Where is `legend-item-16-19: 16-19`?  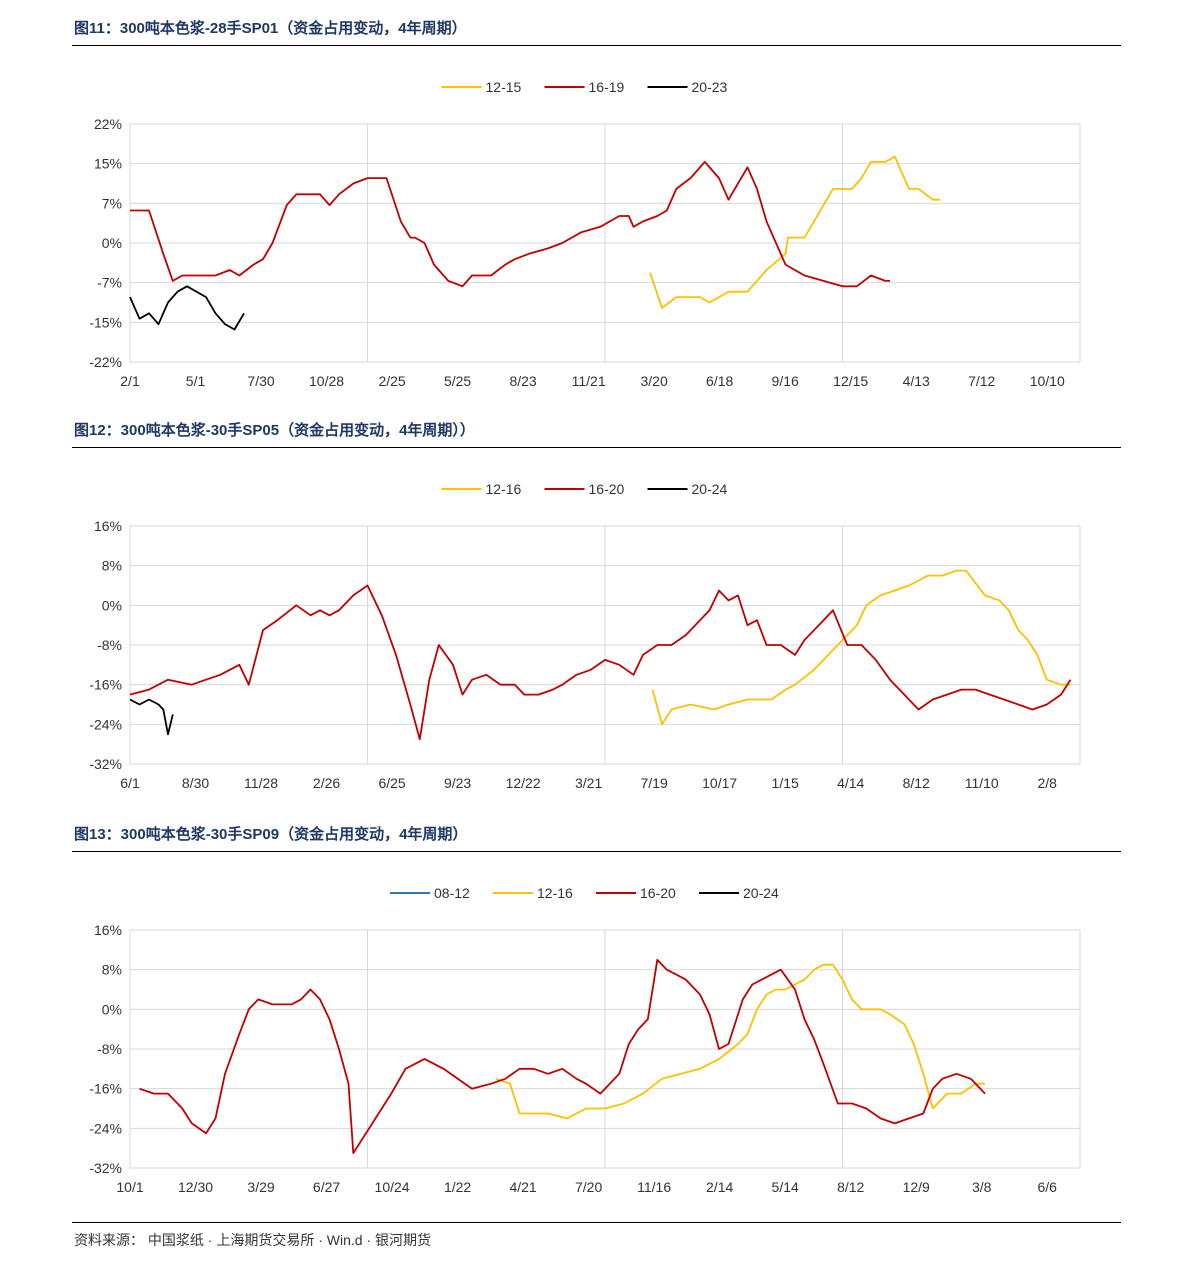
legend-item-16-19: 16-19 is located at coordinates (584, 87).